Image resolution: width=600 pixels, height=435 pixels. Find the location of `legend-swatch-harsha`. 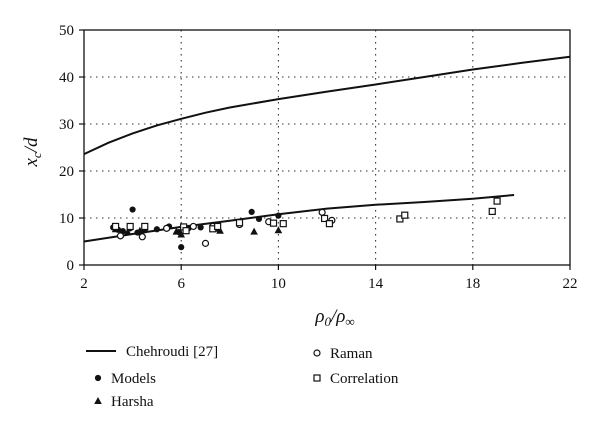

legend-swatch-harsha is located at coordinates (98, 400).